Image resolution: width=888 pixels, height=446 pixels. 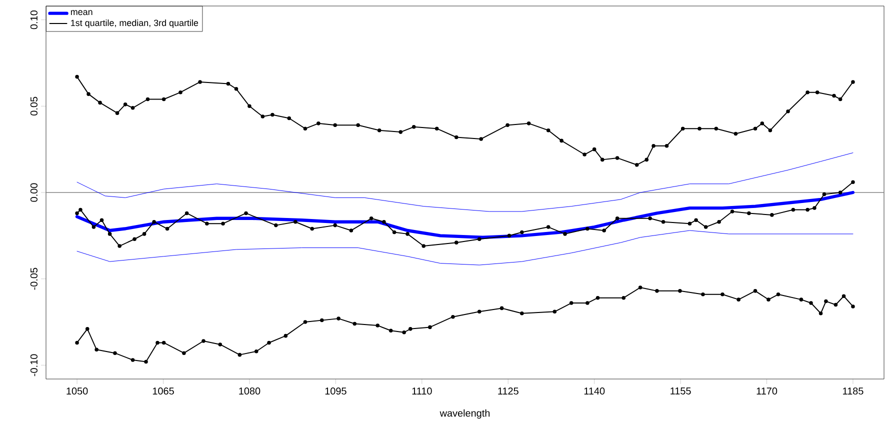 I want to click on x-tick-label: 1065, so click(x=163, y=391).